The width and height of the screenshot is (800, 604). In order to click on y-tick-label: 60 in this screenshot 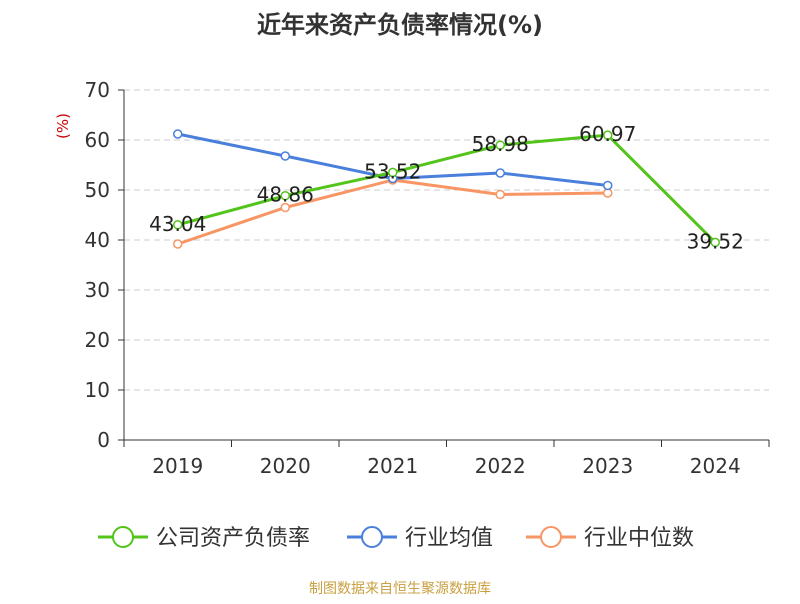, I will do `click(97, 140)`.